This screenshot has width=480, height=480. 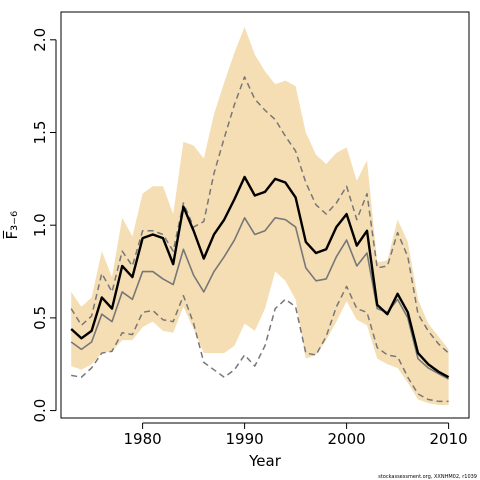 I want to click on y-tick-label: 0.0, so click(x=40, y=411).